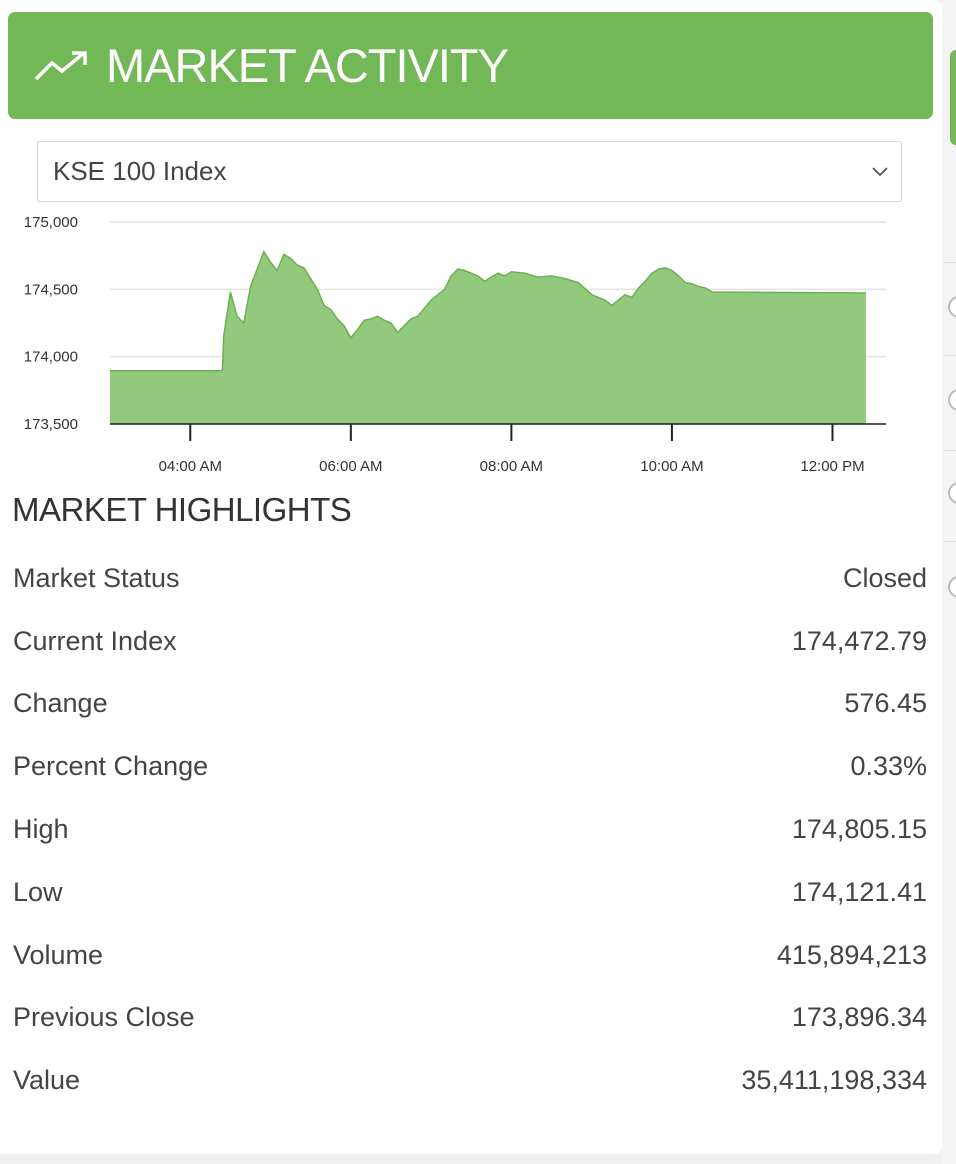 The image size is (956, 1164). What do you see at coordinates (884, 577) in the screenshot?
I see `highlight-value: Closed` at bounding box center [884, 577].